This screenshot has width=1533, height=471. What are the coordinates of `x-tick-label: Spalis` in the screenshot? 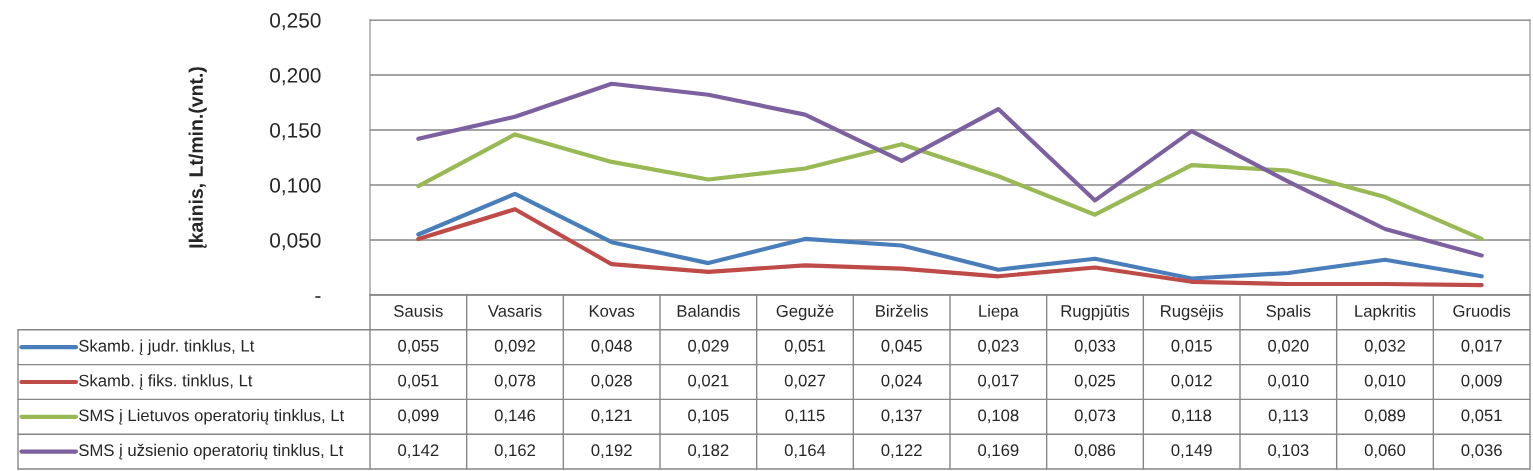 It's located at (1288, 312).